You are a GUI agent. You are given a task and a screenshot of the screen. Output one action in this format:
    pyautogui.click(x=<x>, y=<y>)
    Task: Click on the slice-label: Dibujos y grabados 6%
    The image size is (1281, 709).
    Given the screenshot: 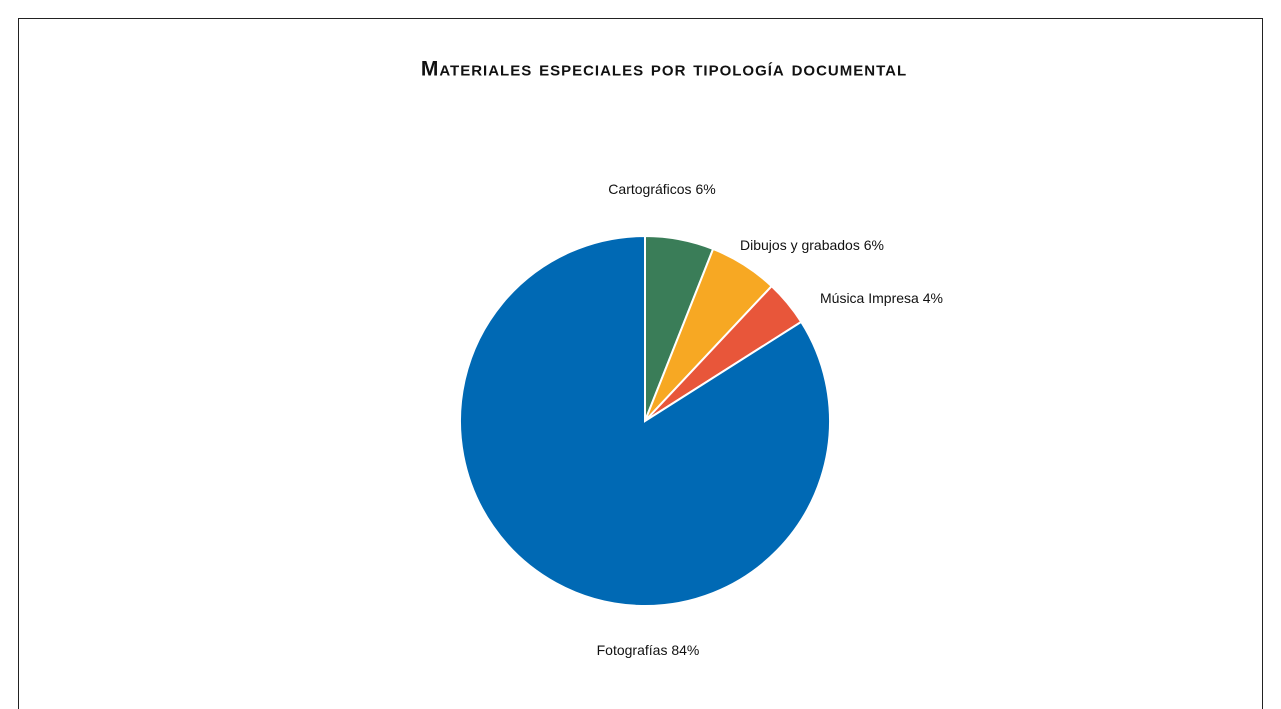 What is the action you would take?
    pyautogui.click(x=812, y=245)
    